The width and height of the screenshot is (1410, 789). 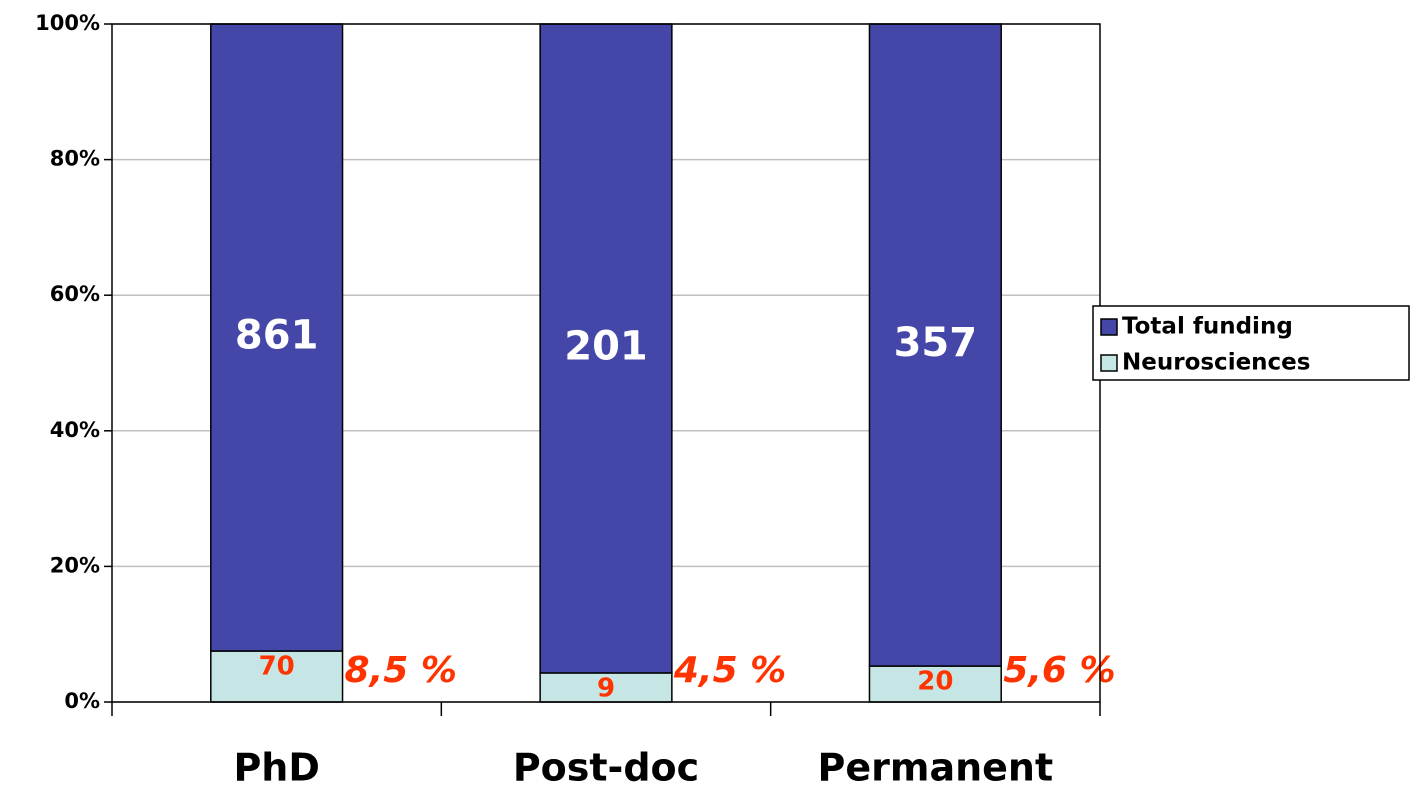 What do you see at coordinates (75, 565) in the screenshot?
I see `y-tick-label: 20%` at bounding box center [75, 565].